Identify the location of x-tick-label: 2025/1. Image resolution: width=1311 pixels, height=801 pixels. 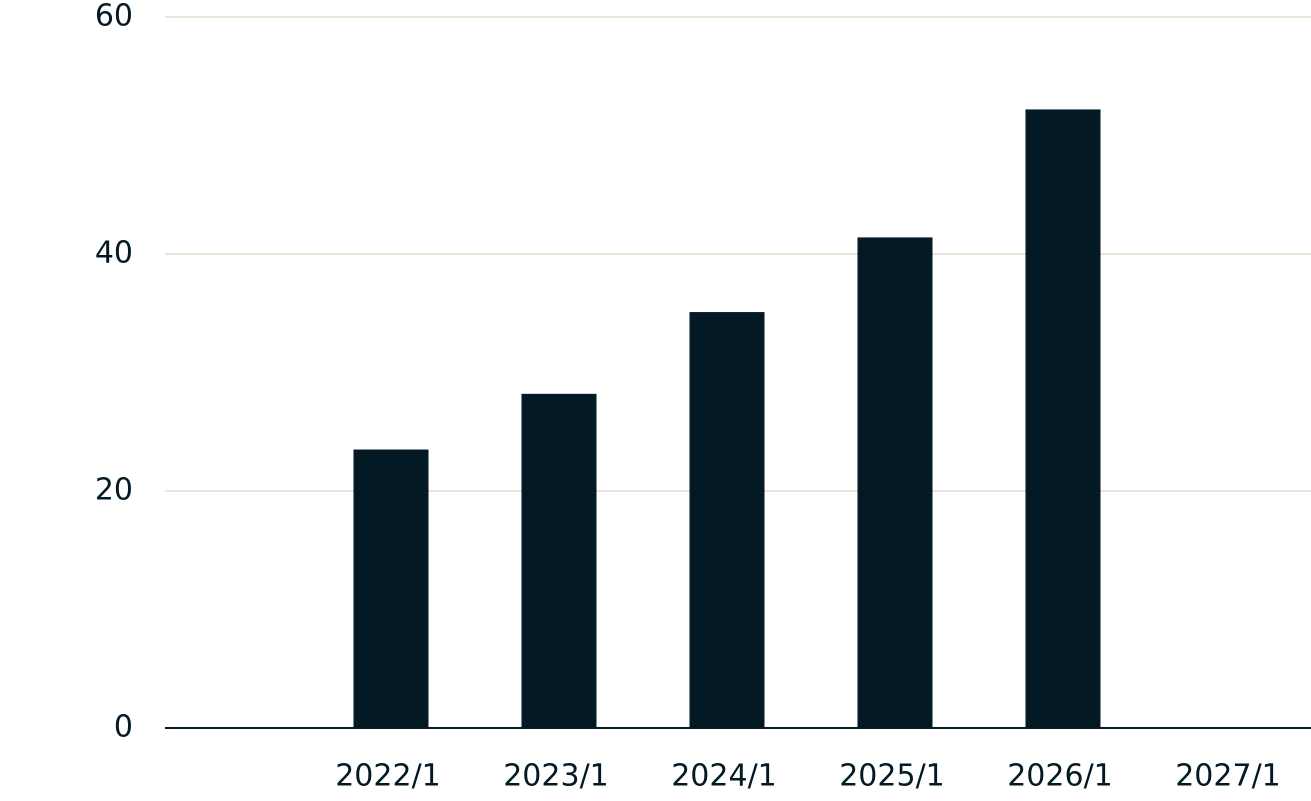
(892, 776).